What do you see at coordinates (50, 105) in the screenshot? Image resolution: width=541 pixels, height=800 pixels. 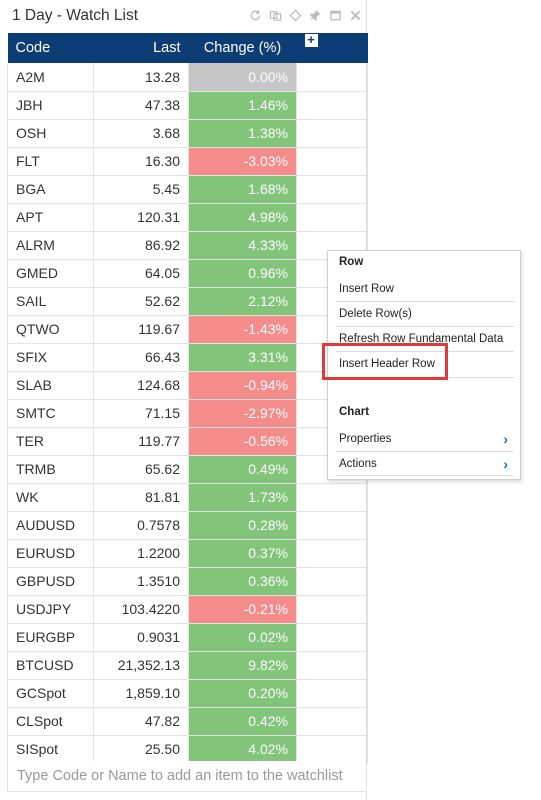 I see `cell-code: JBH` at bounding box center [50, 105].